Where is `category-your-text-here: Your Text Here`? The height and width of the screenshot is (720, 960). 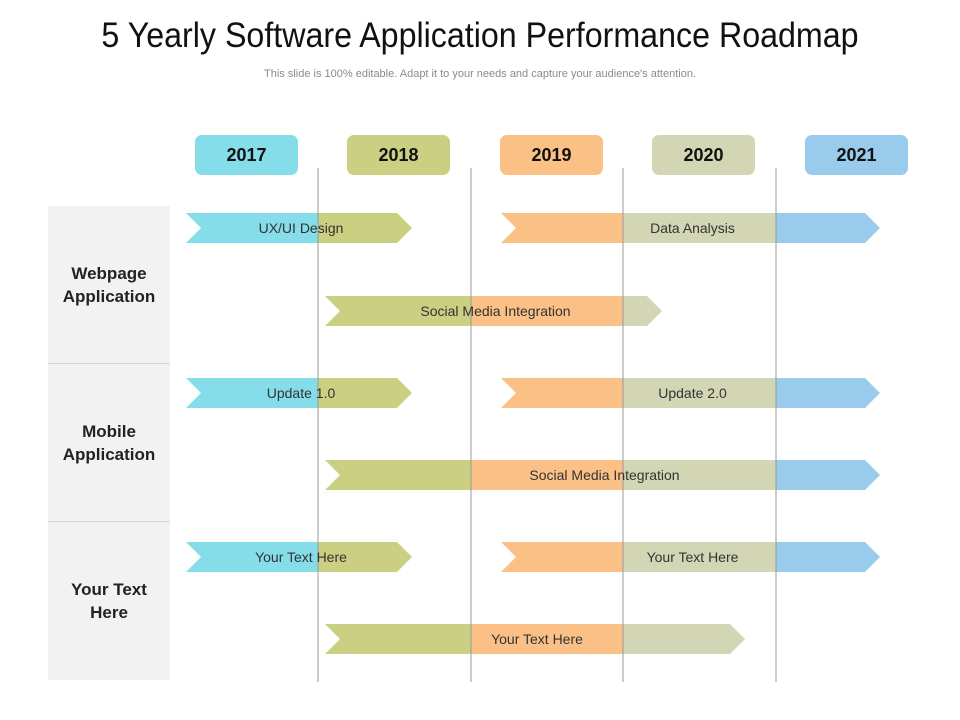
category-your-text-here: Your Text Here is located at coordinates (109, 601).